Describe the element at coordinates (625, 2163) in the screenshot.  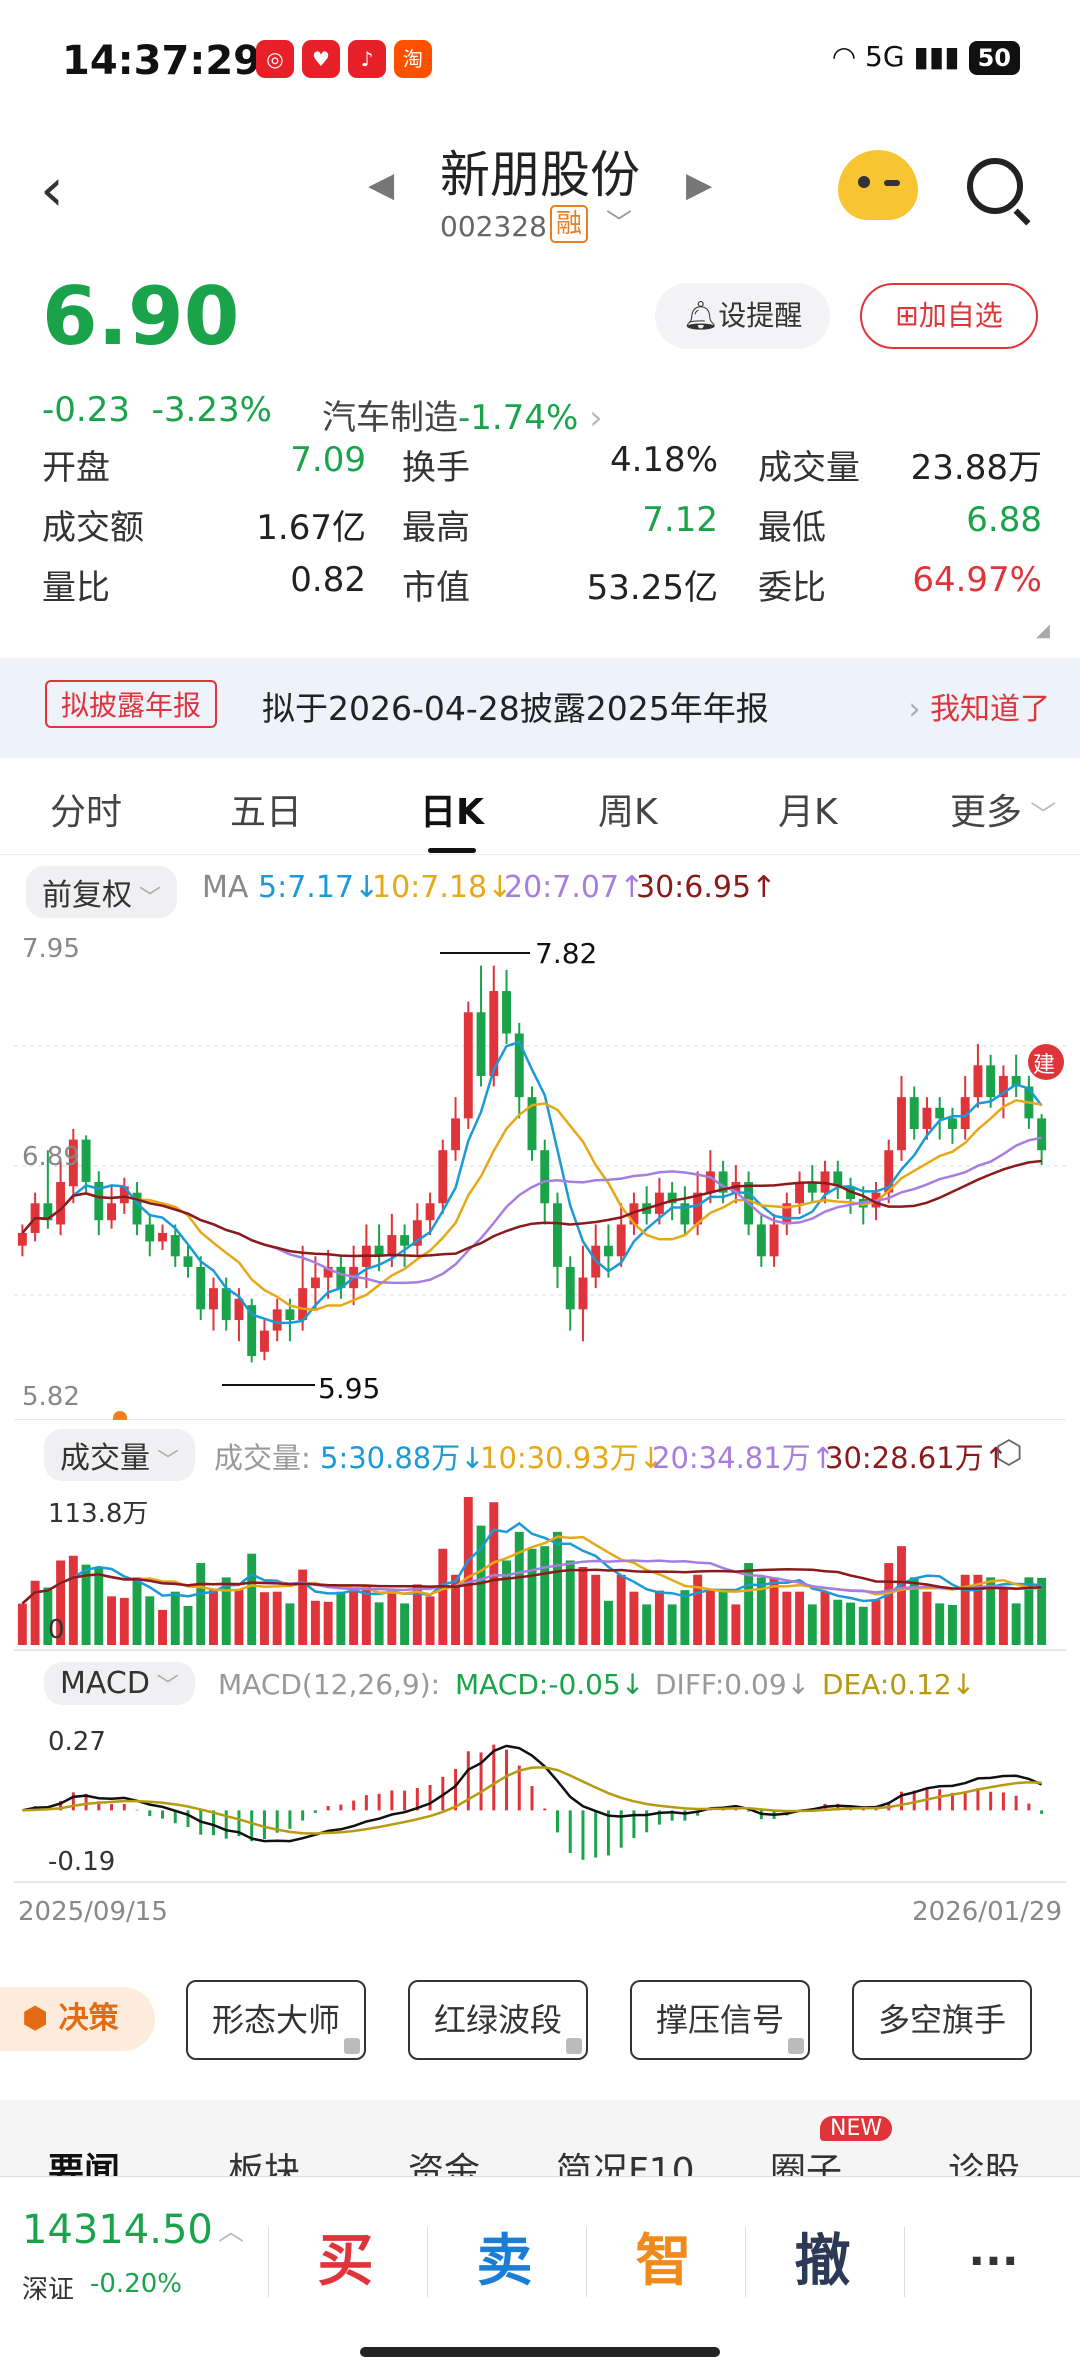
I see `tab-f10: 简况F10` at that location.